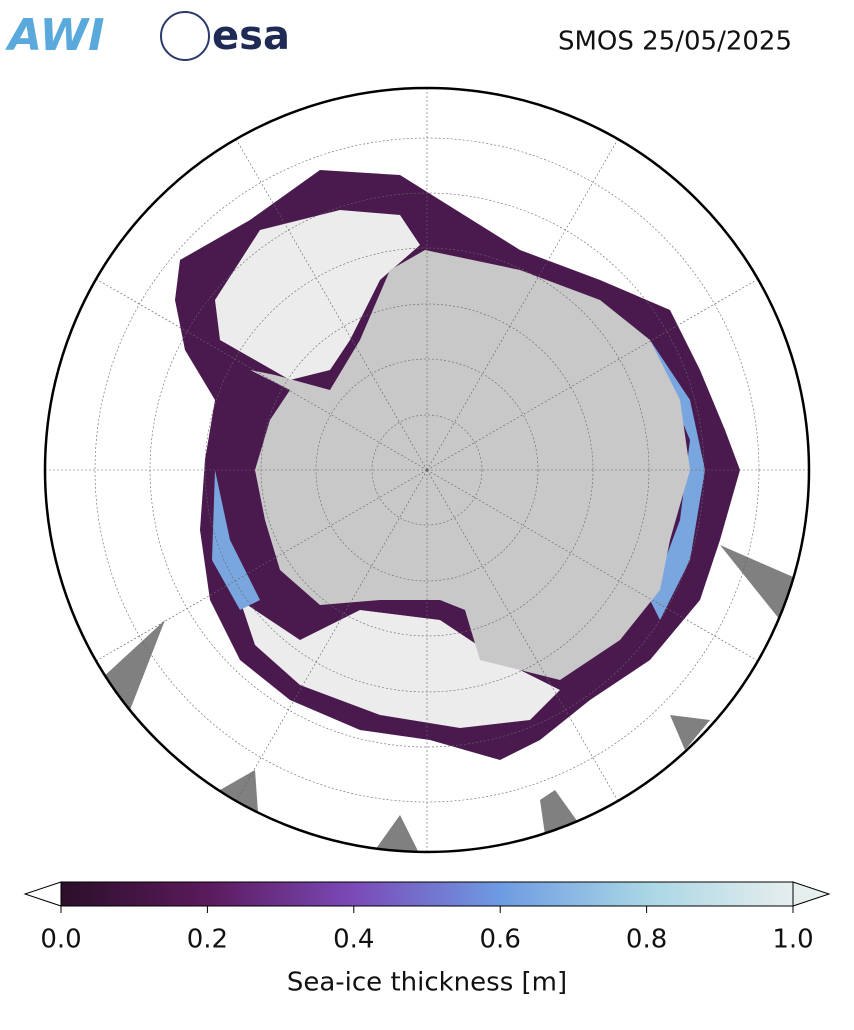 This screenshot has height=1030, width=854. I want to click on extend-high, so click(811, 894).